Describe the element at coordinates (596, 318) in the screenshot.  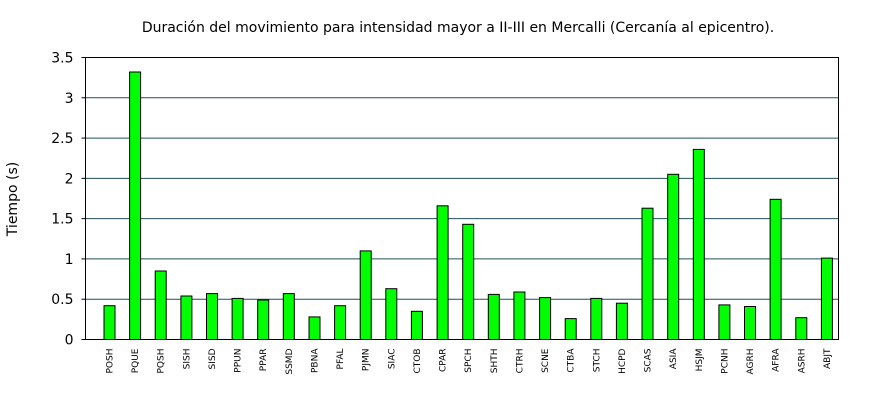
I see `bar-stch` at that location.